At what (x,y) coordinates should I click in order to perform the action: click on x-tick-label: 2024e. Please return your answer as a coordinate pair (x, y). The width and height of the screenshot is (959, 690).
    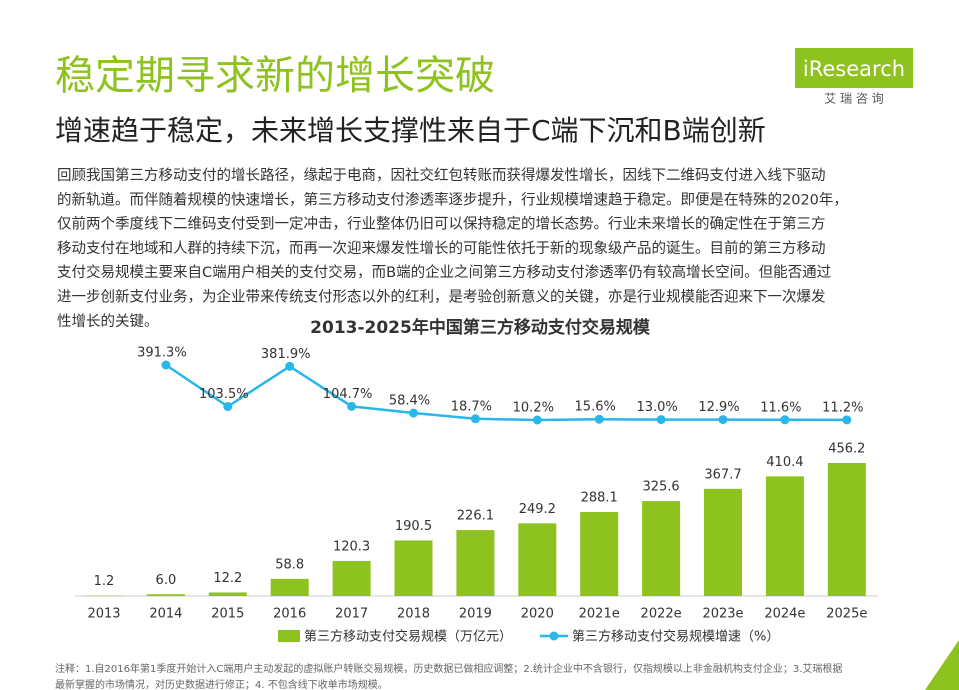
    Looking at the image, I should click on (784, 614).